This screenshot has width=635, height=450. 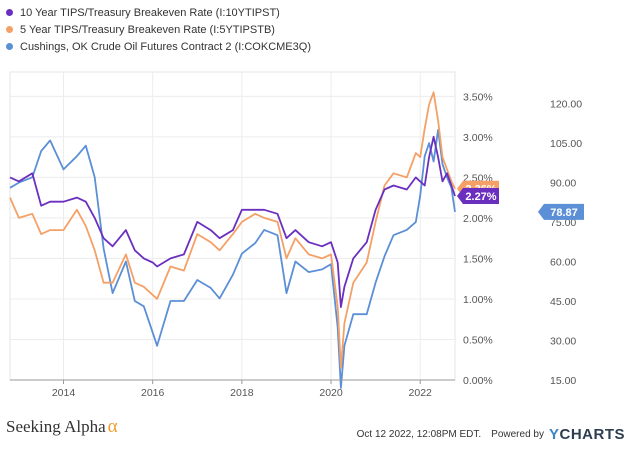 I want to click on seeking-alpha-logo: Seeking Alpha α, so click(x=62, y=427).